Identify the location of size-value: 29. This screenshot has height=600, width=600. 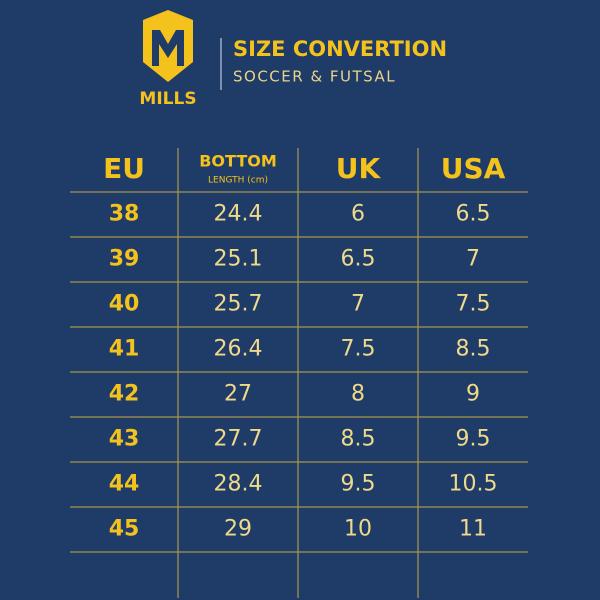
(238, 529).